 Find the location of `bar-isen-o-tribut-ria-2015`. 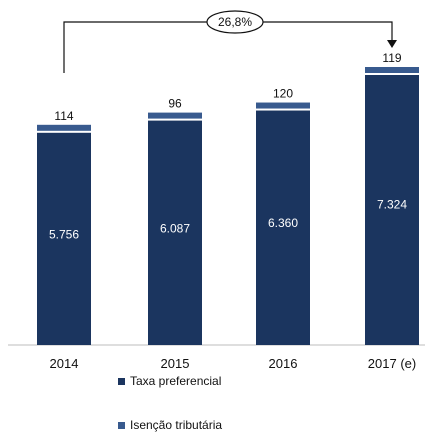

bar-isen-o-tribut-ria-2015 is located at coordinates (175, 115).